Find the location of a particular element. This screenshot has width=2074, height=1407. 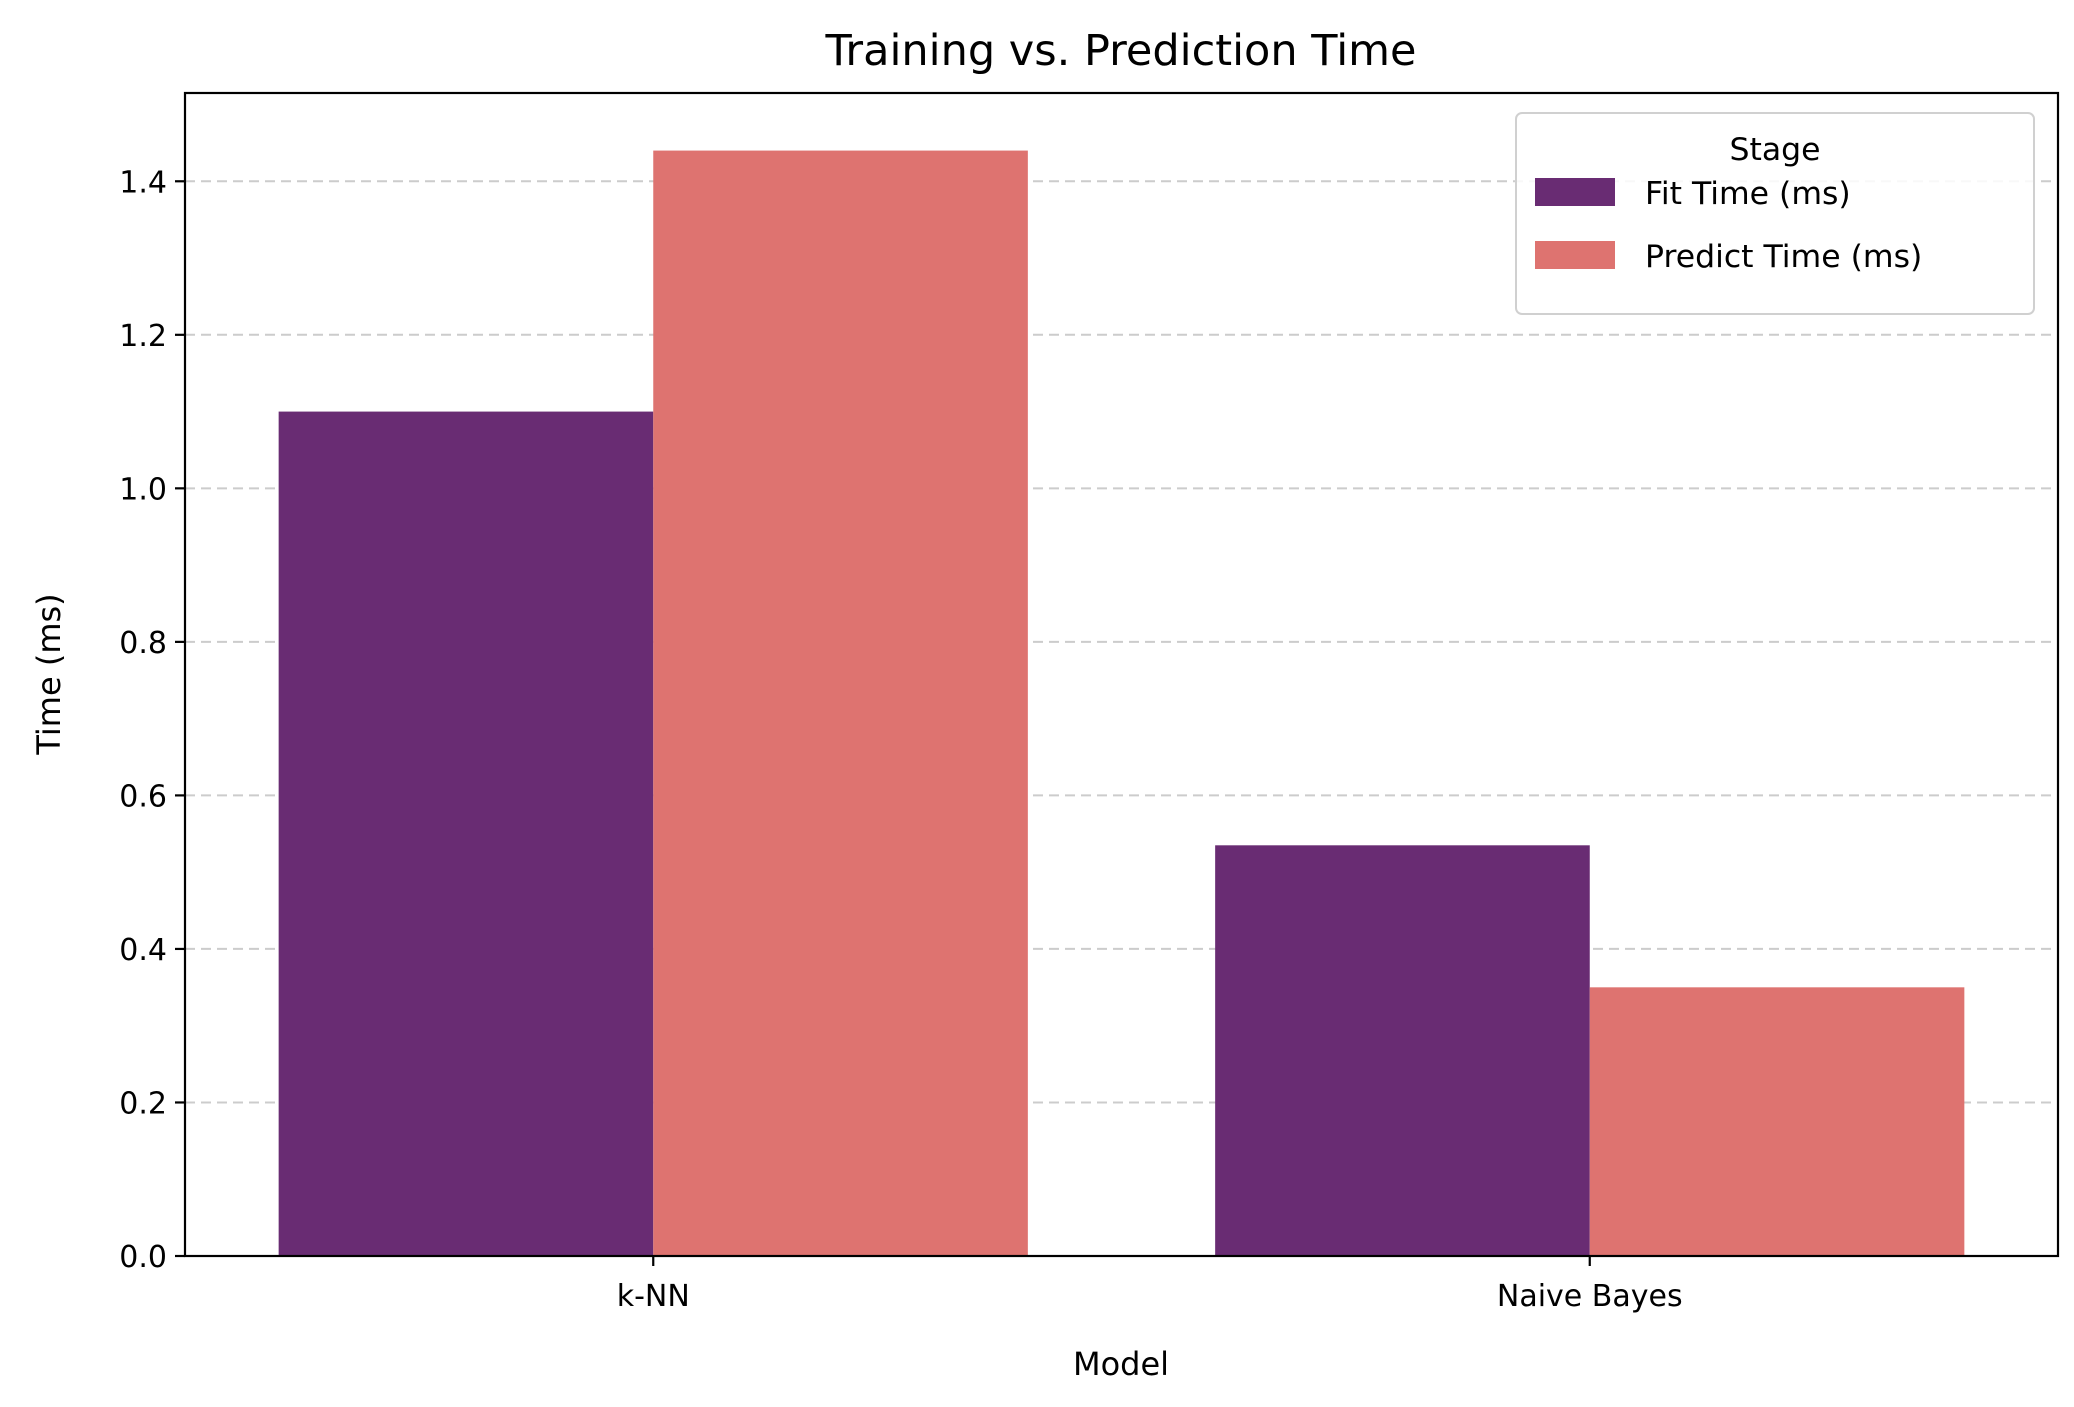

y-tick-label: 0.0 is located at coordinates (143, 1257).